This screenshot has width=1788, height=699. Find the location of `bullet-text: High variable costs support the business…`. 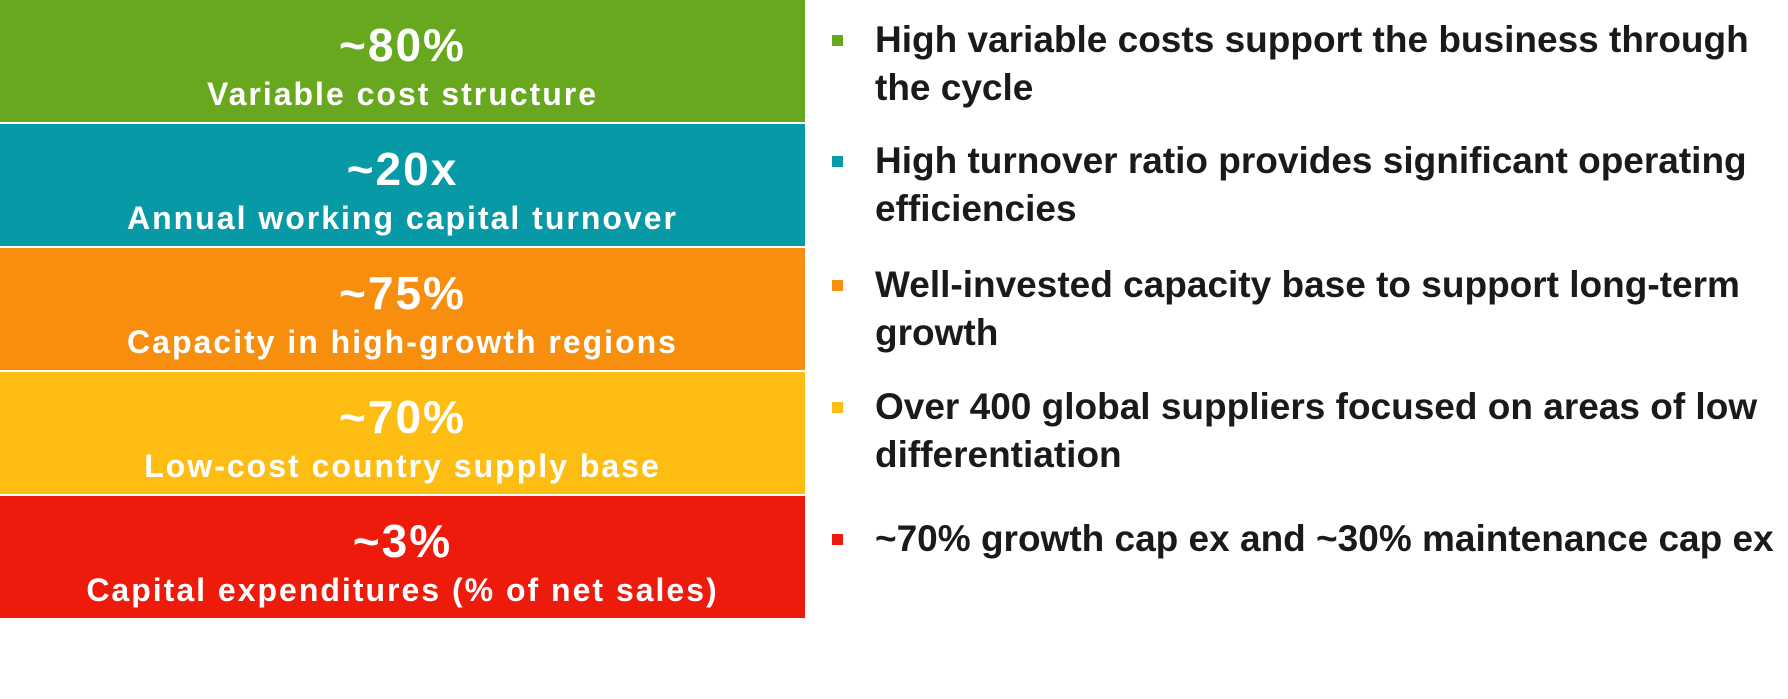

bullet-text: High variable costs support the business… is located at coordinates (1312, 63).